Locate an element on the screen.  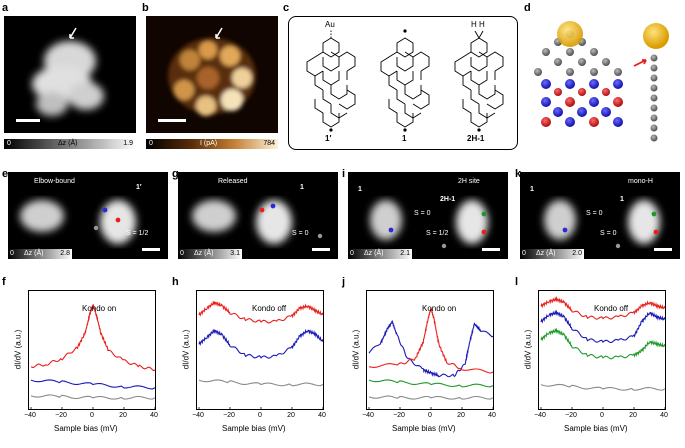
tag-g: Released is located at coordinates (233, 181).